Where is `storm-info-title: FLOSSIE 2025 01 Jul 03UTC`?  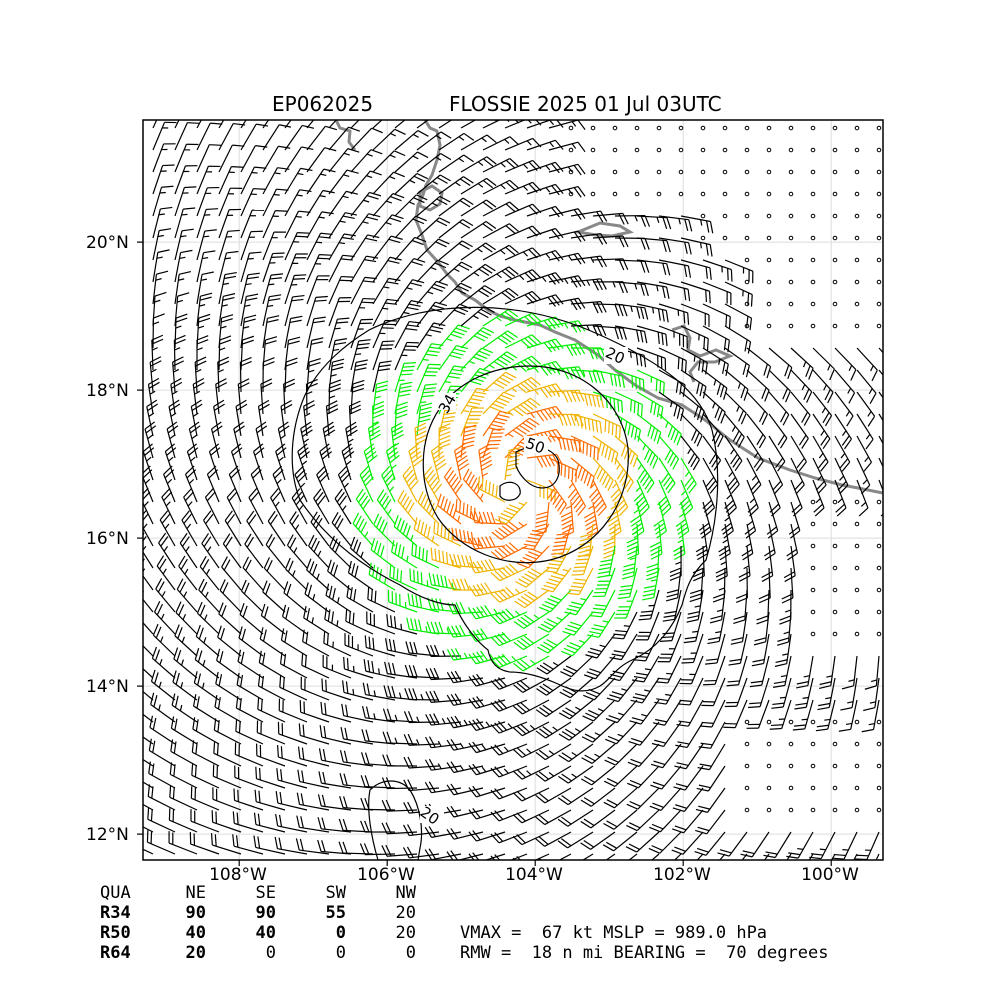 storm-info-title: FLOSSIE 2025 01 Jul 03UTC is located at coordinates (585, 104).